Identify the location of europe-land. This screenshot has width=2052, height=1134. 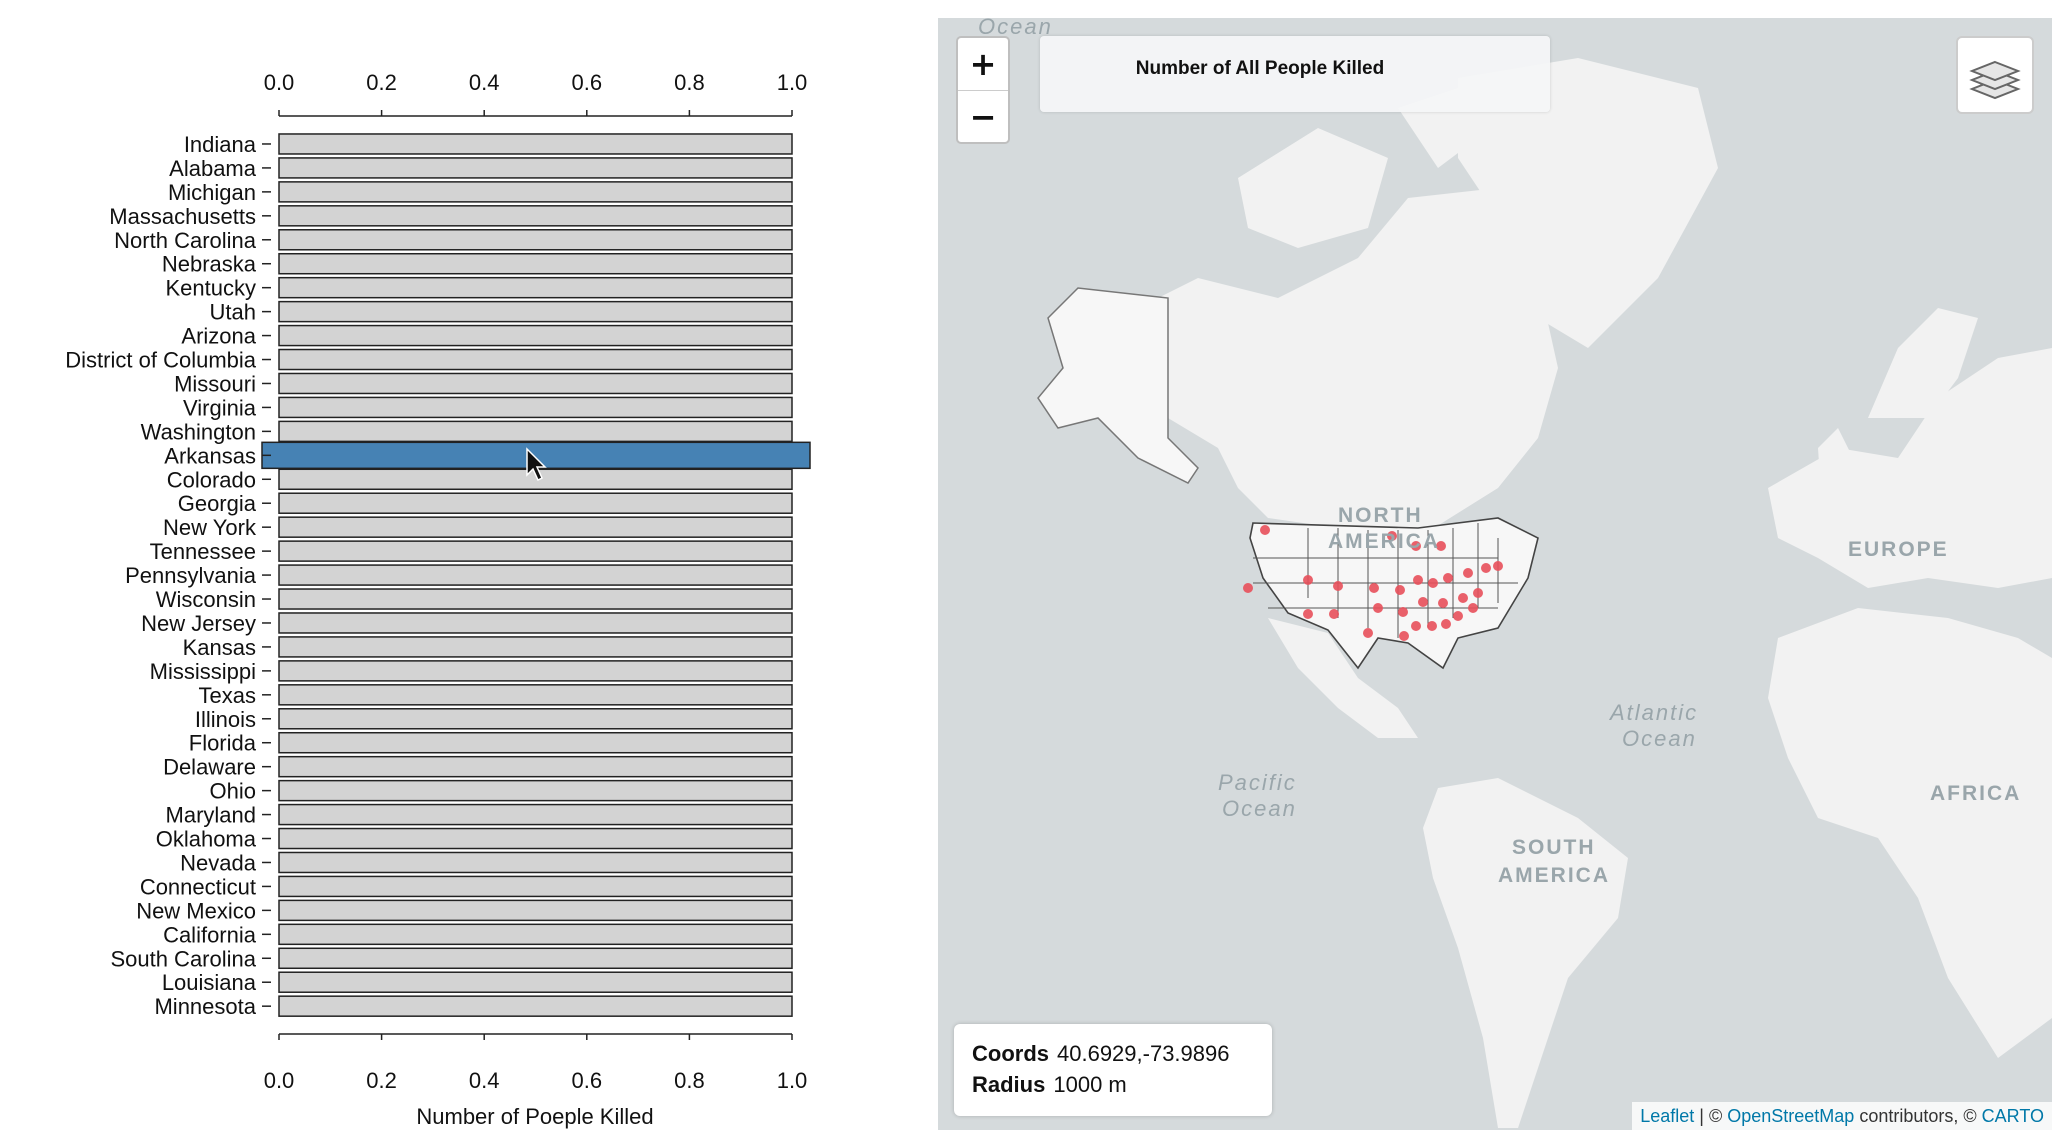
(1910, 468).